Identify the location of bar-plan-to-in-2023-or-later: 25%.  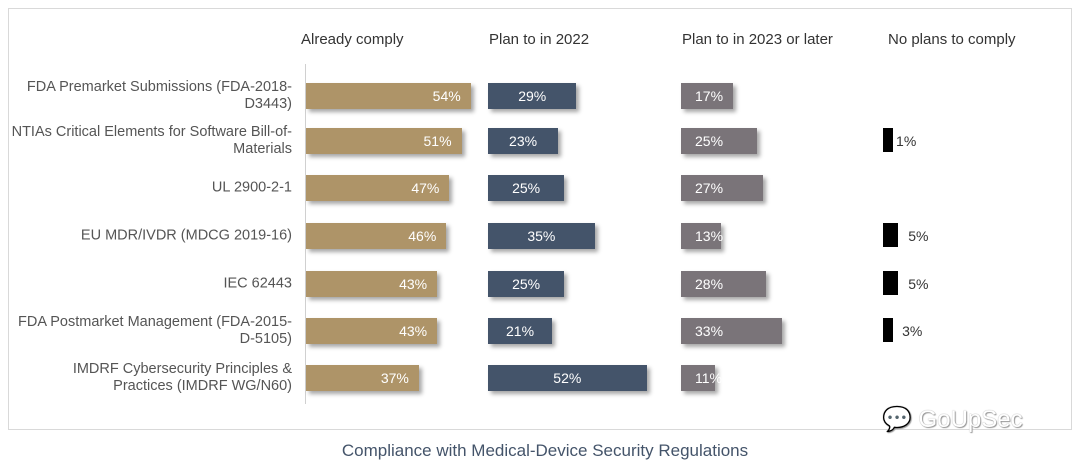
(719, 141).